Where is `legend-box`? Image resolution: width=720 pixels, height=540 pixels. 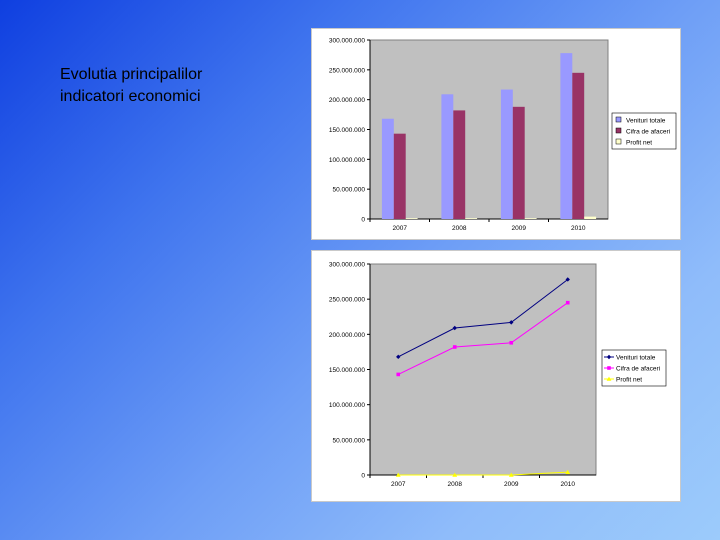
legend-box is located at coordinates (644, 131).